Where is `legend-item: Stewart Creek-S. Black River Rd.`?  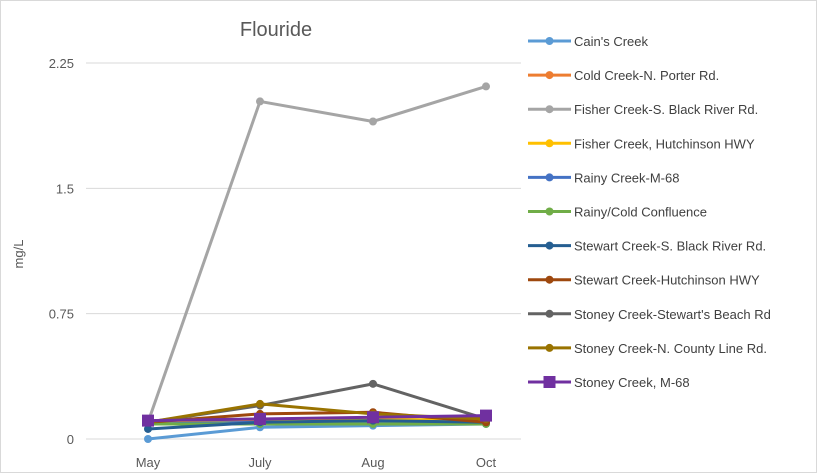
legend-item: Stewart Creek-S. Black River Rd. is located at coordinates (647, 246).